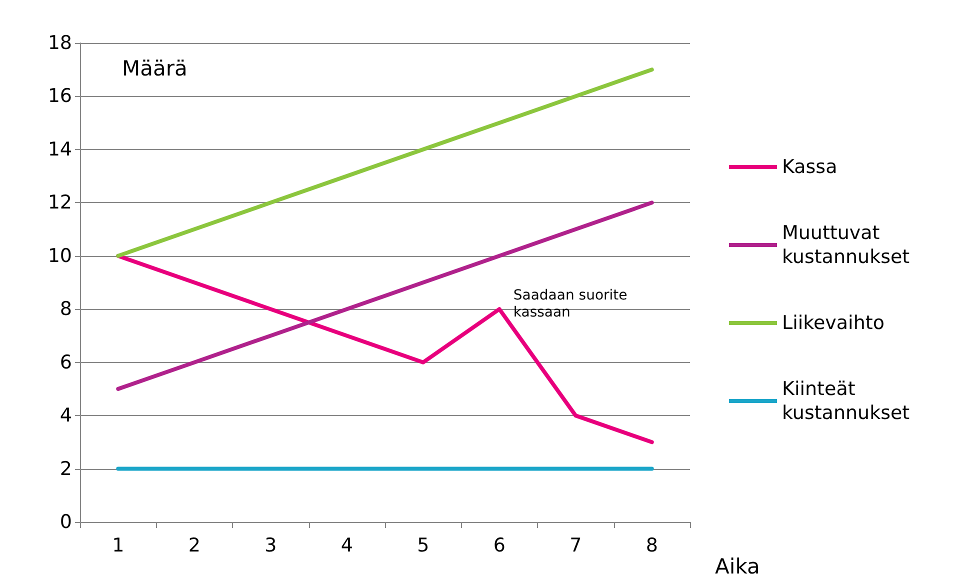  Describe the element at coordinates (576, 545) in the screenshot. I see `x-tick-label: 7` at that location.